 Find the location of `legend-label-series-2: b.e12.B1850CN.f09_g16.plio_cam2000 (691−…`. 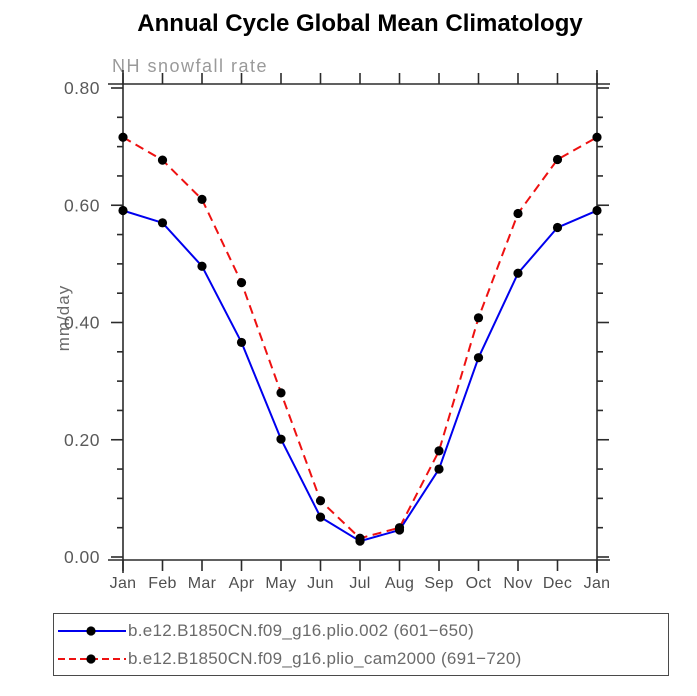

legend-label-series-2: b.e12.B1850CN.f09_g16.plio_cam2000 (691−… is located at coordinates (325, 658).